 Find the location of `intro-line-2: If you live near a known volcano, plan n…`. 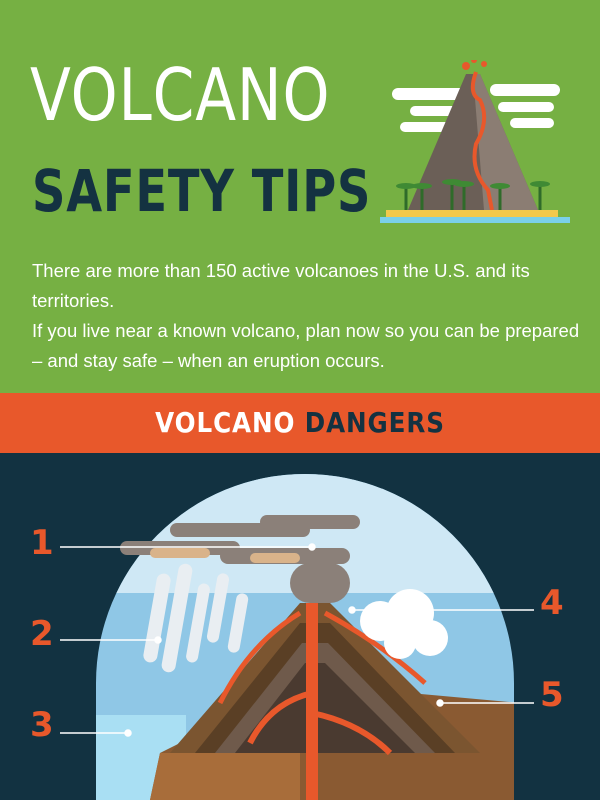

intro-line-2: If you live near a known volcano, plan n… is located at coordinates (306, 345).